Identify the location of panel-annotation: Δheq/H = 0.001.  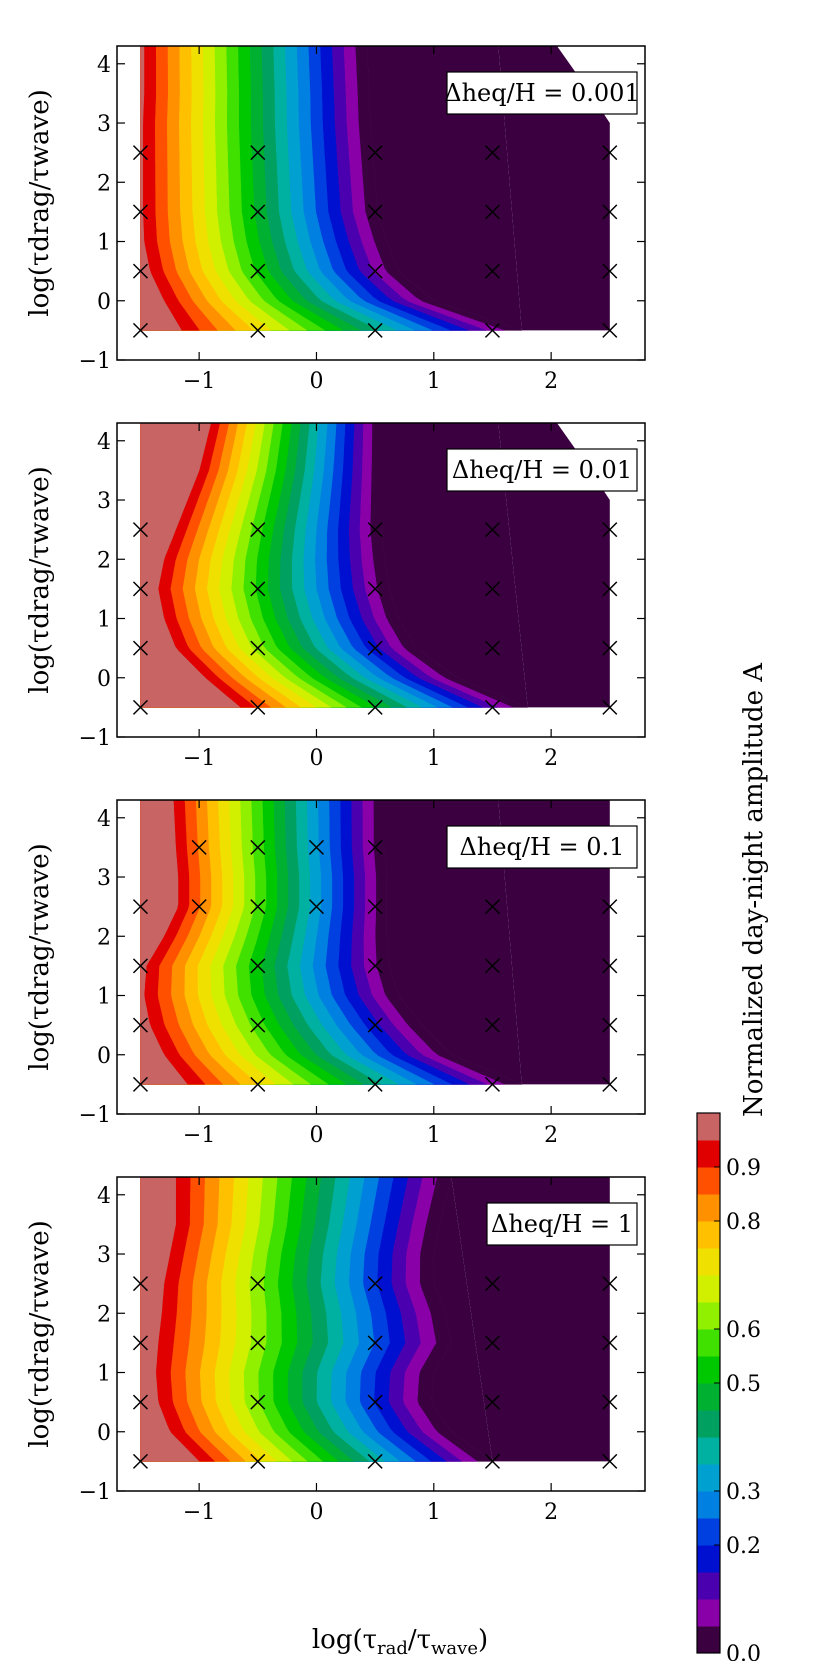
(542, 93).